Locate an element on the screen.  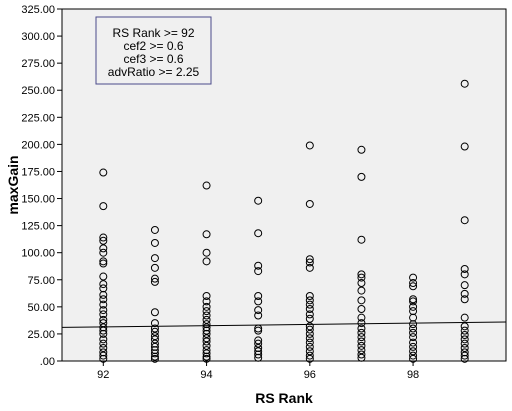
x-tick-label: 92 is located at coordinates (103, 375).